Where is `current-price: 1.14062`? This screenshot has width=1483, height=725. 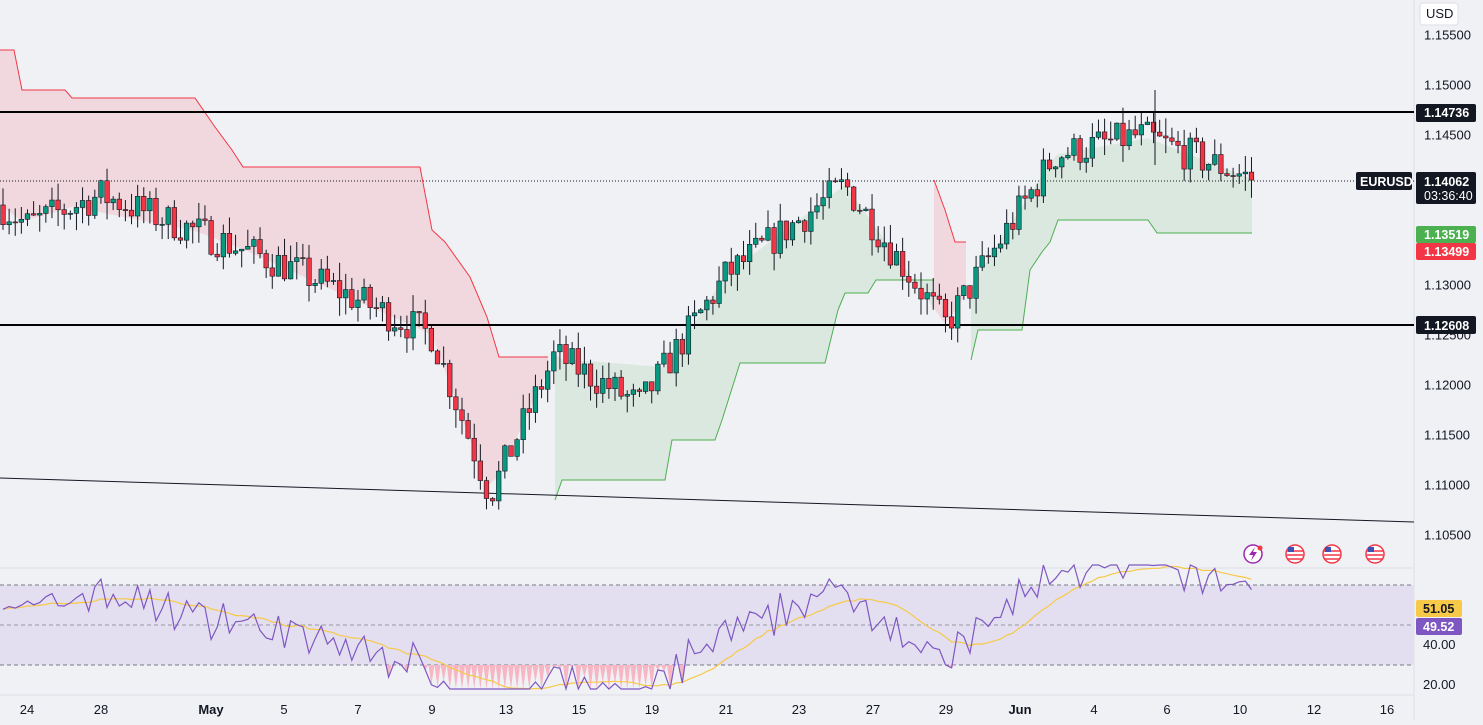 current-price: 1.14062 is located at coordinates (1446, 182).